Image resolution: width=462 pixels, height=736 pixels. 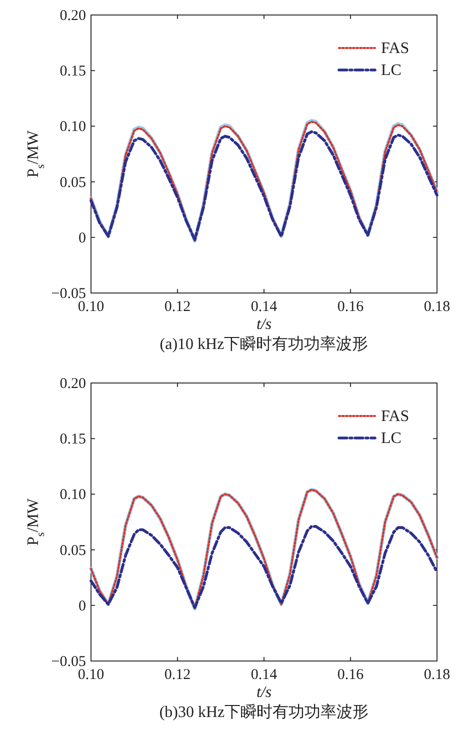 I want to click on text: (b)30 kHz下瞬时有功功率波形, so click(x=264, y=712).